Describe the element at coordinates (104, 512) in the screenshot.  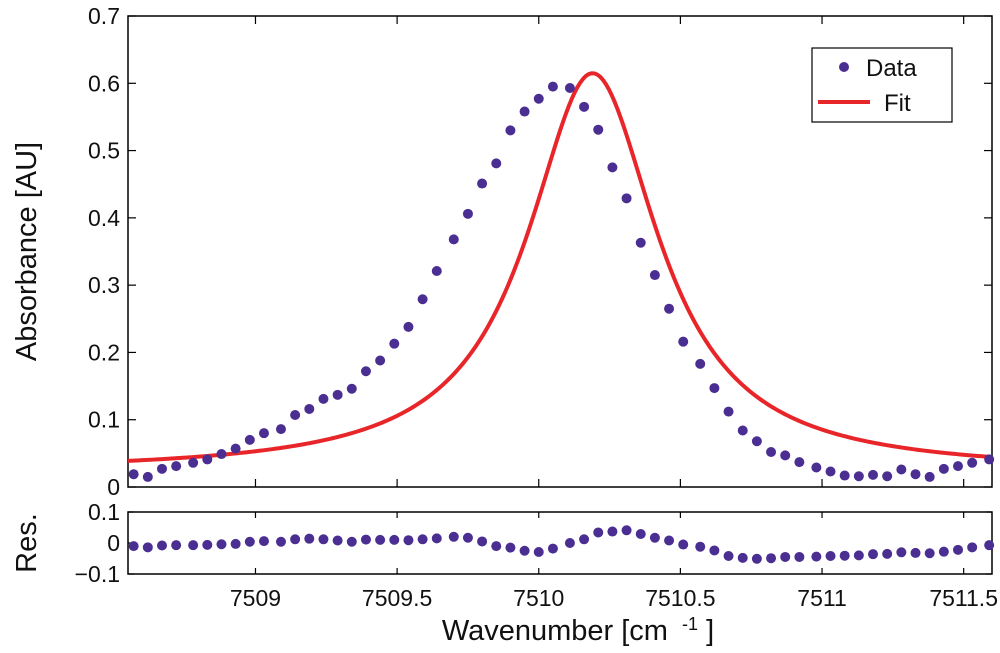
I see `residuals-y-tick-label: 0.1` at that location.